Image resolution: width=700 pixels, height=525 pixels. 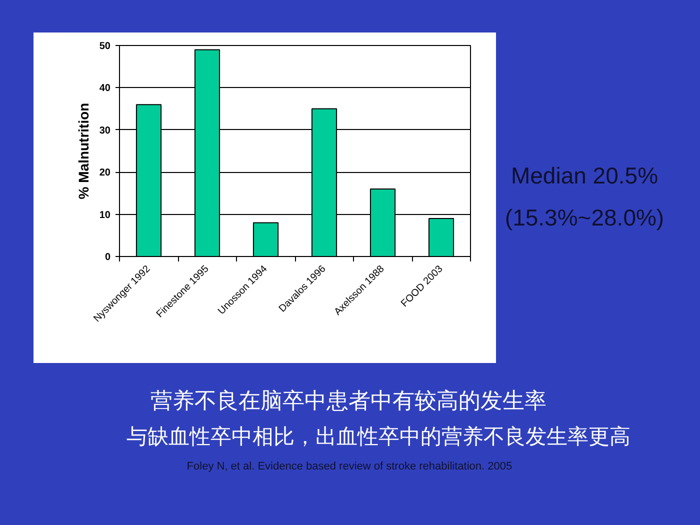 What do you see at coordinates (378, 436) in the screenshot?
I see `text: 与缺血性卒中相比，出血性卒中的营养不良发生率更高` at bounding box center [378, 436].